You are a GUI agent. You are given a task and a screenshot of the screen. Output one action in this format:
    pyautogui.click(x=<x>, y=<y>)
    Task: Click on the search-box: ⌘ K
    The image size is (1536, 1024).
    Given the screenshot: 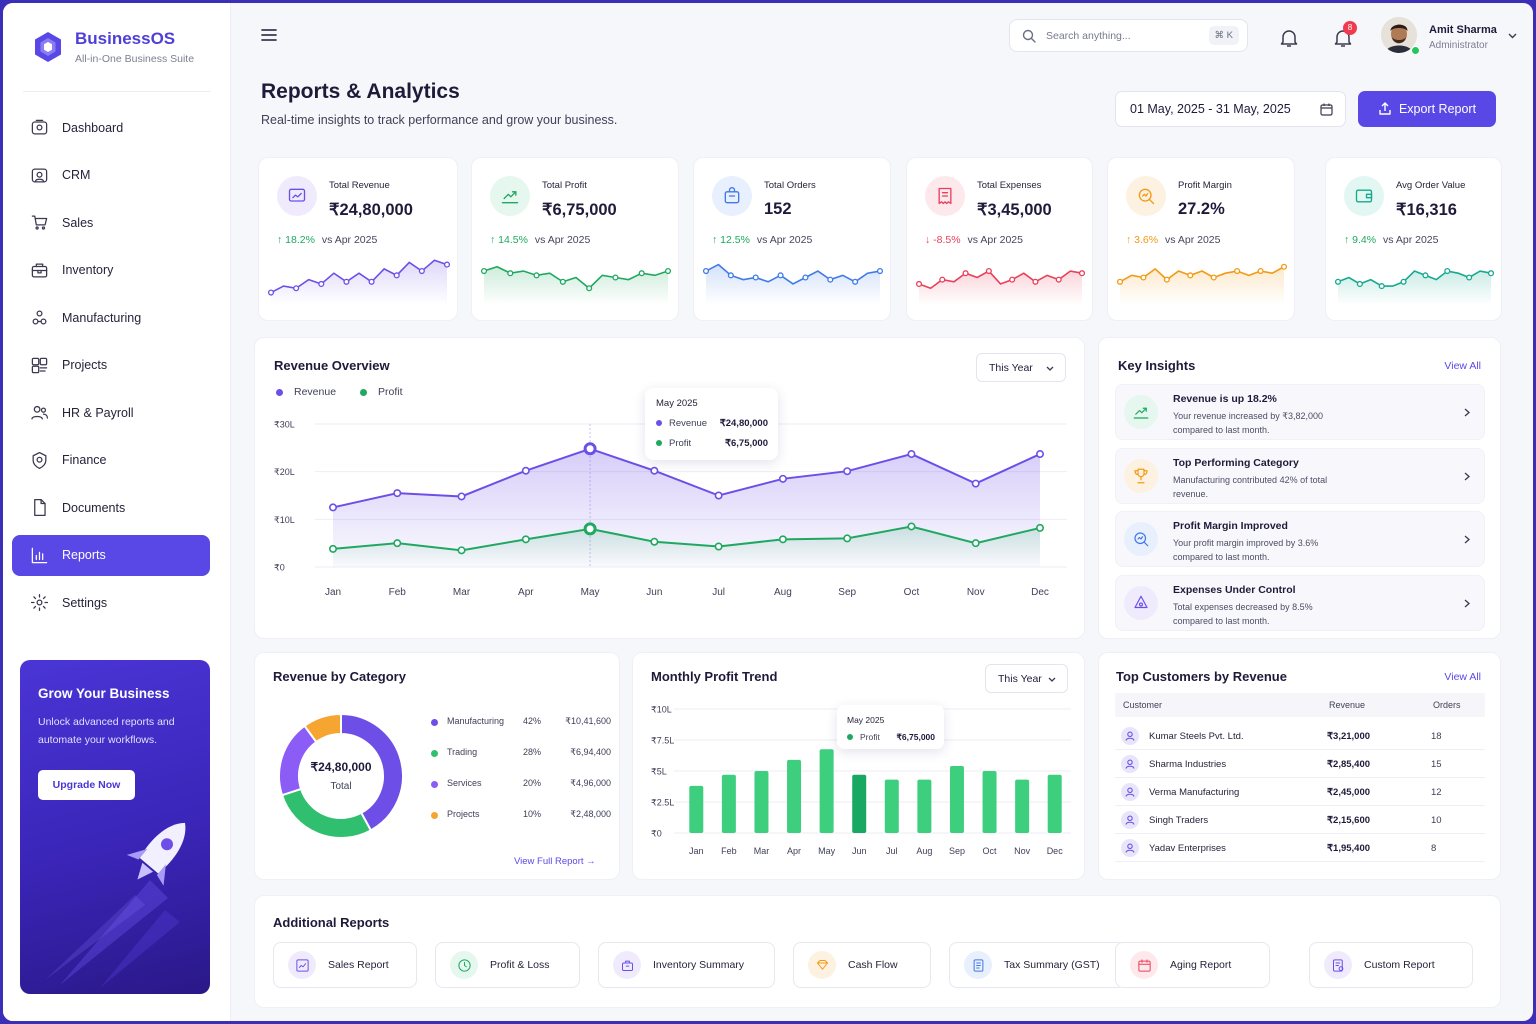 What is the action you would take?
    pyautogui.click(x=1128, y=35)
    